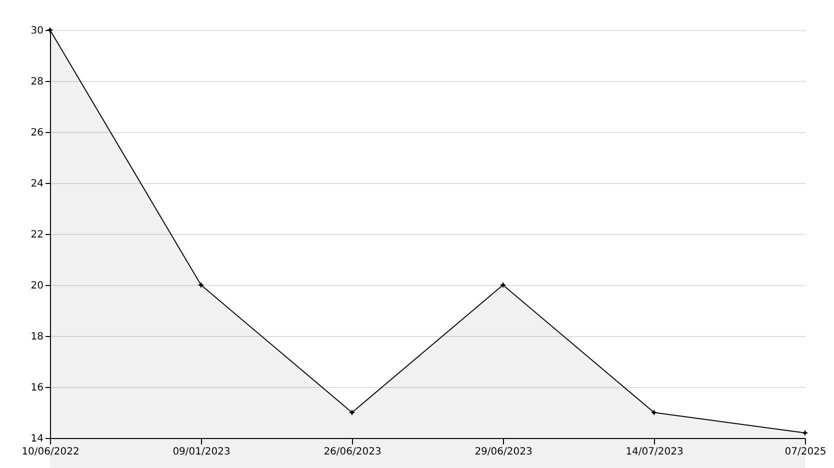 The height and width of the screenshot is (468, 834). What do you see at coordinates (37, 388) in the screenshot?
I see `y-tick-label: 16` at bounding box center [37, 388].